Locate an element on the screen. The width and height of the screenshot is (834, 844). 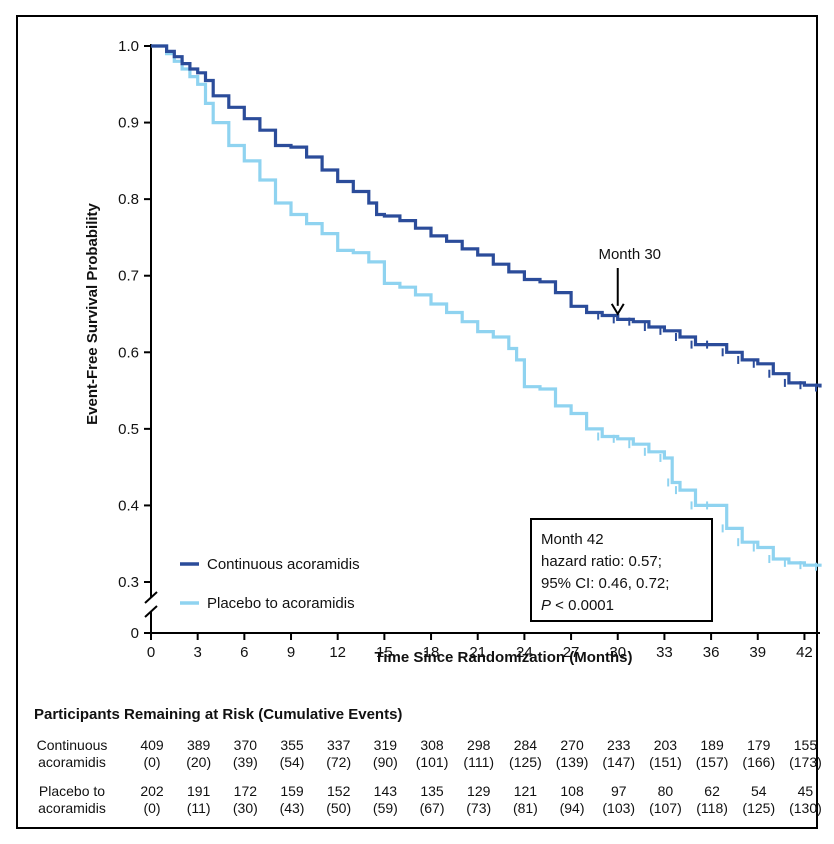
at-risk-count: 152 is located at coordinates (339, 791).